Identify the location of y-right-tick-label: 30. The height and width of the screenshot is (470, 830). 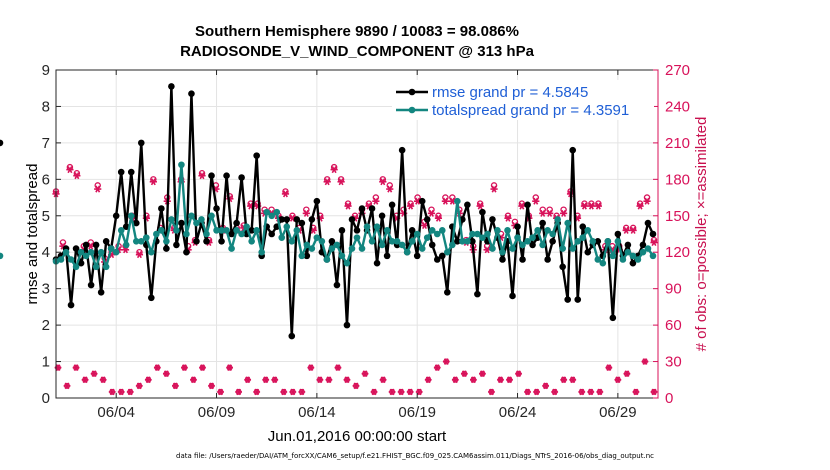
(673, 362).